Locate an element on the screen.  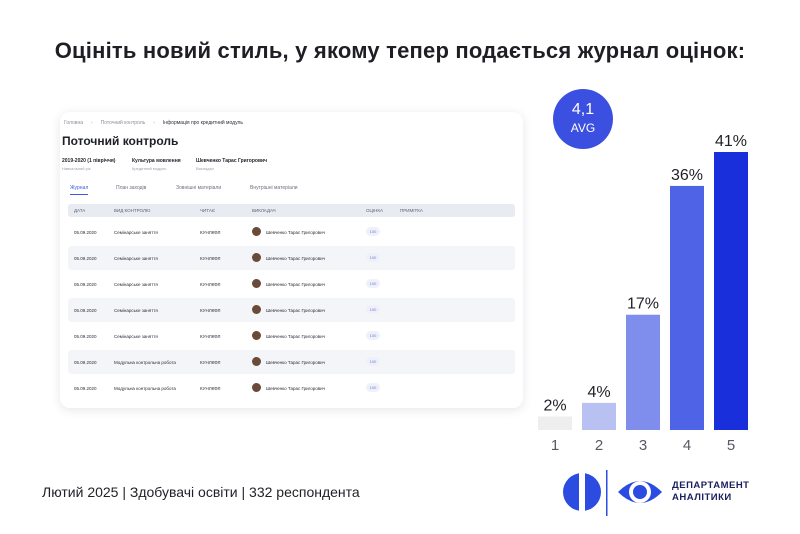
meta-key: Навчальний рік is located at coordinates (76, 168).